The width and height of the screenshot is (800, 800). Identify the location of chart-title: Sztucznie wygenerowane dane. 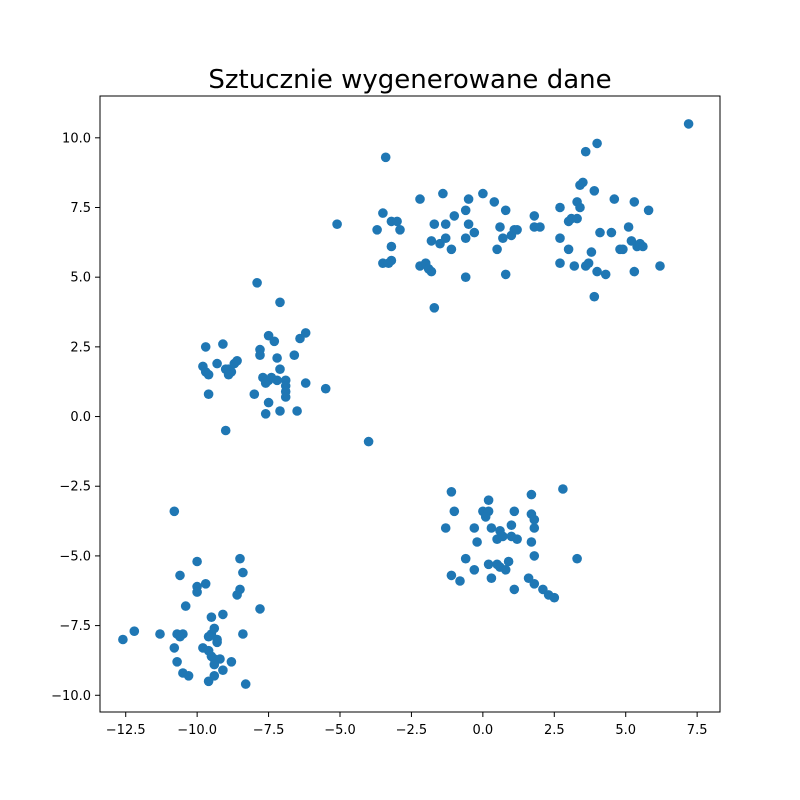
(409, 80).